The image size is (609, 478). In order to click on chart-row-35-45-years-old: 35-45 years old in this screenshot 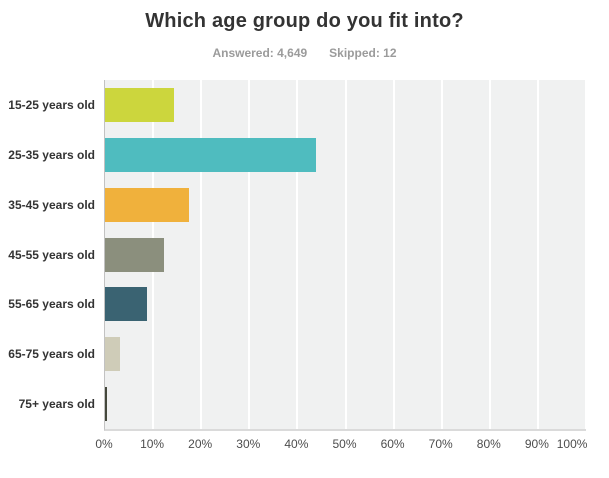, I will do `click(293, 205)`.